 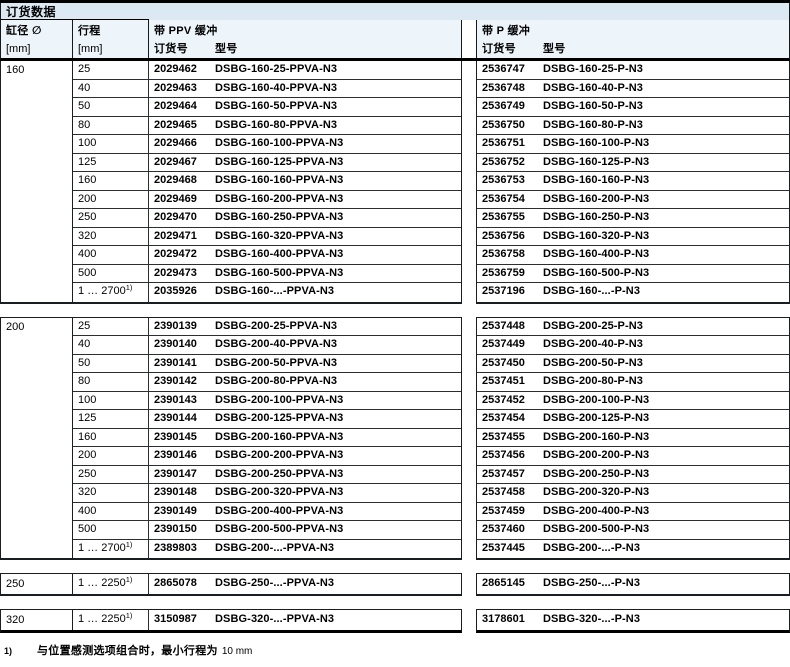 What do you see at coordinates (111, 39) in the screenshot?
I see `header-stroke-column: 行程 [mm]` at bounding box center [111, 39].